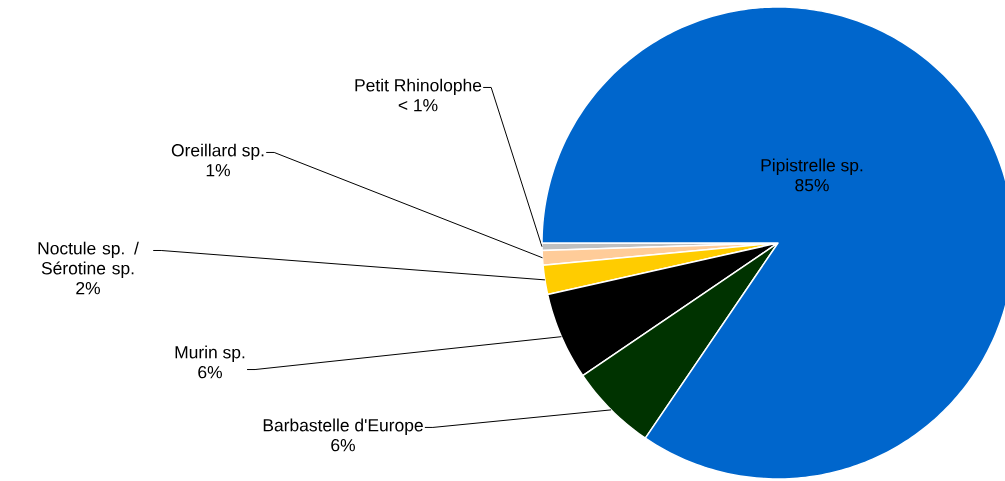 The height and width of the screenshot is (481, 1005). Describe the element at coordinates (88, 259) in the screenshot. I see `slice-label: Noctule sp. / Sérotine sp.` at that location.